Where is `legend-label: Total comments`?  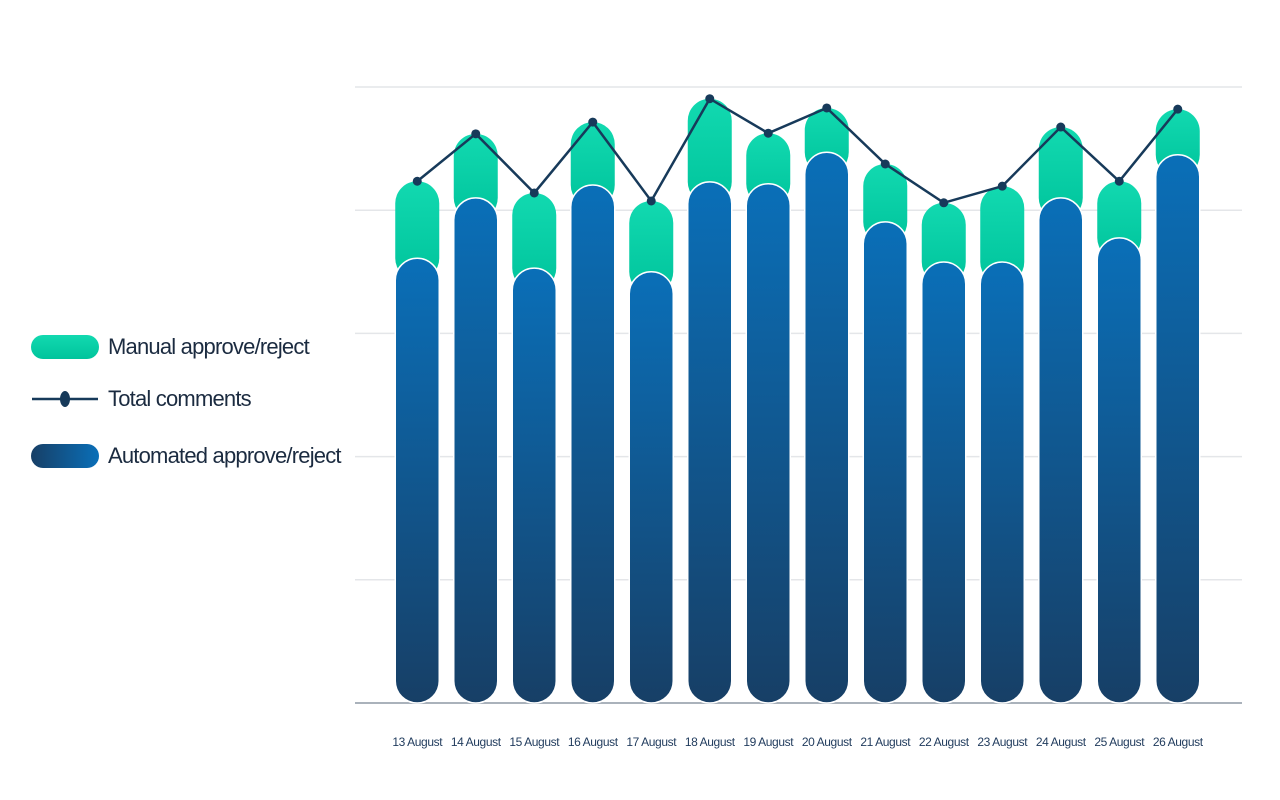 legend-label: Total comments is located at coordinates (180, 398).